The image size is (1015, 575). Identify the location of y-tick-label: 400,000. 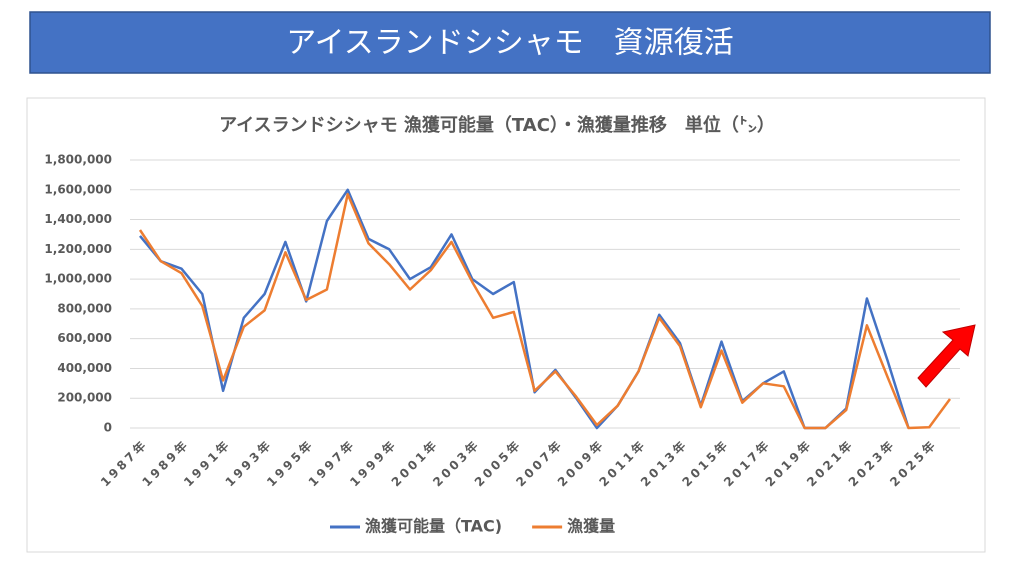
(84, 368).